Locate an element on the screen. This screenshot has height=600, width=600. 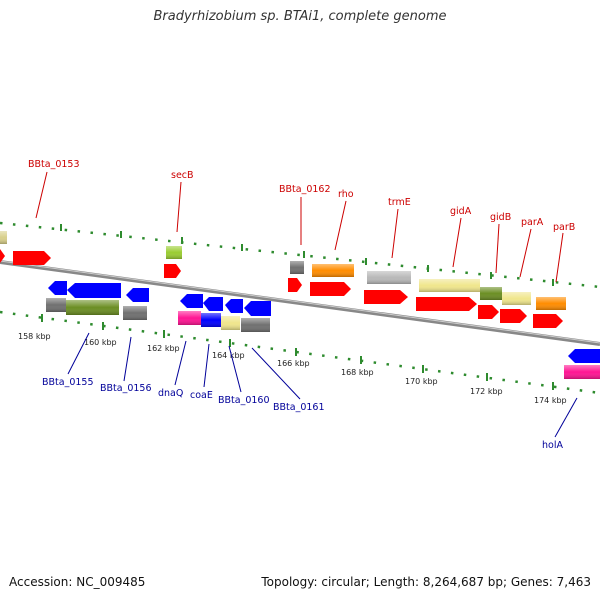
gene-label-reverse: dnaQ is located at coordinates (170, 393).